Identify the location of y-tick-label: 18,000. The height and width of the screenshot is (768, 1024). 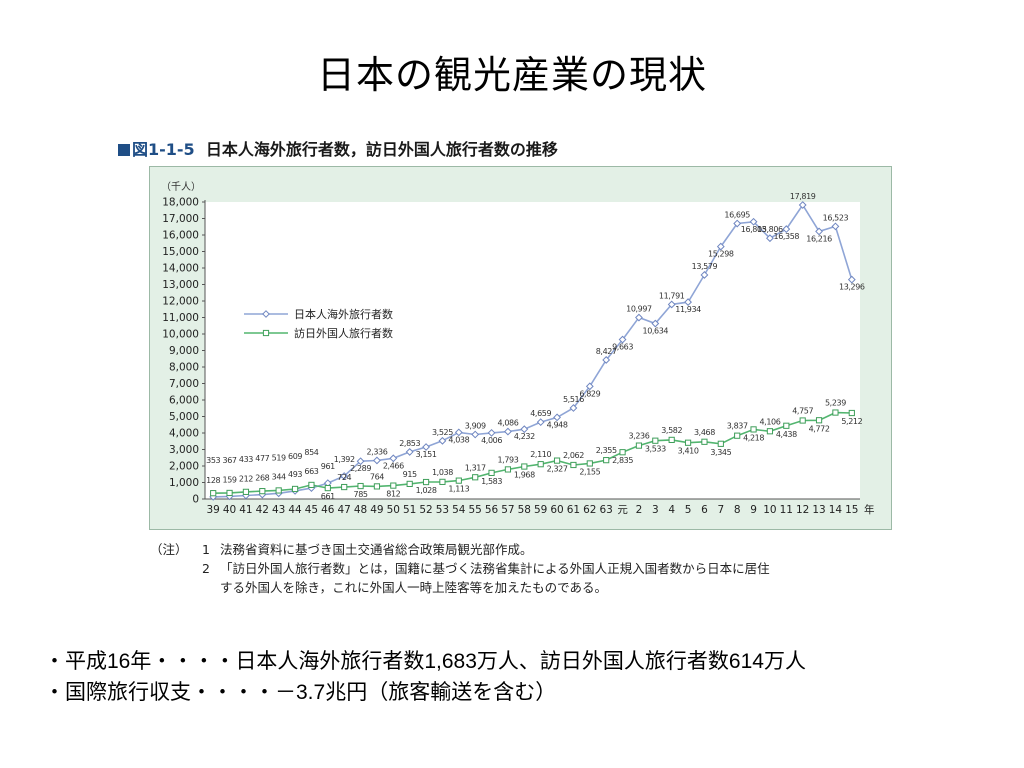
(180, 203).